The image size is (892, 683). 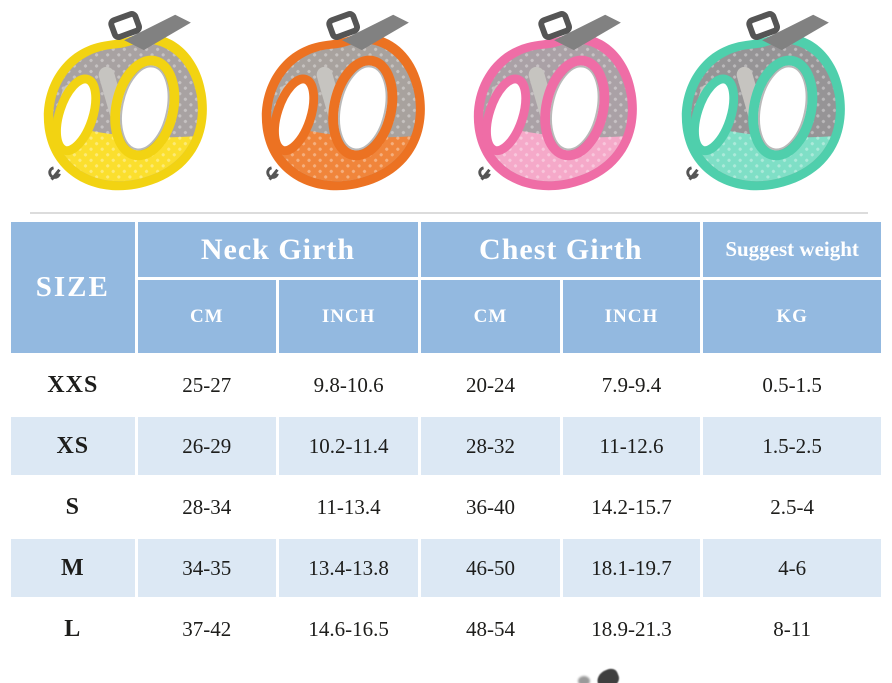 What do you see at coordinates (73, 385) in the screenshot?
I see `size-cell: XXS` at bounding box center [73, 385].